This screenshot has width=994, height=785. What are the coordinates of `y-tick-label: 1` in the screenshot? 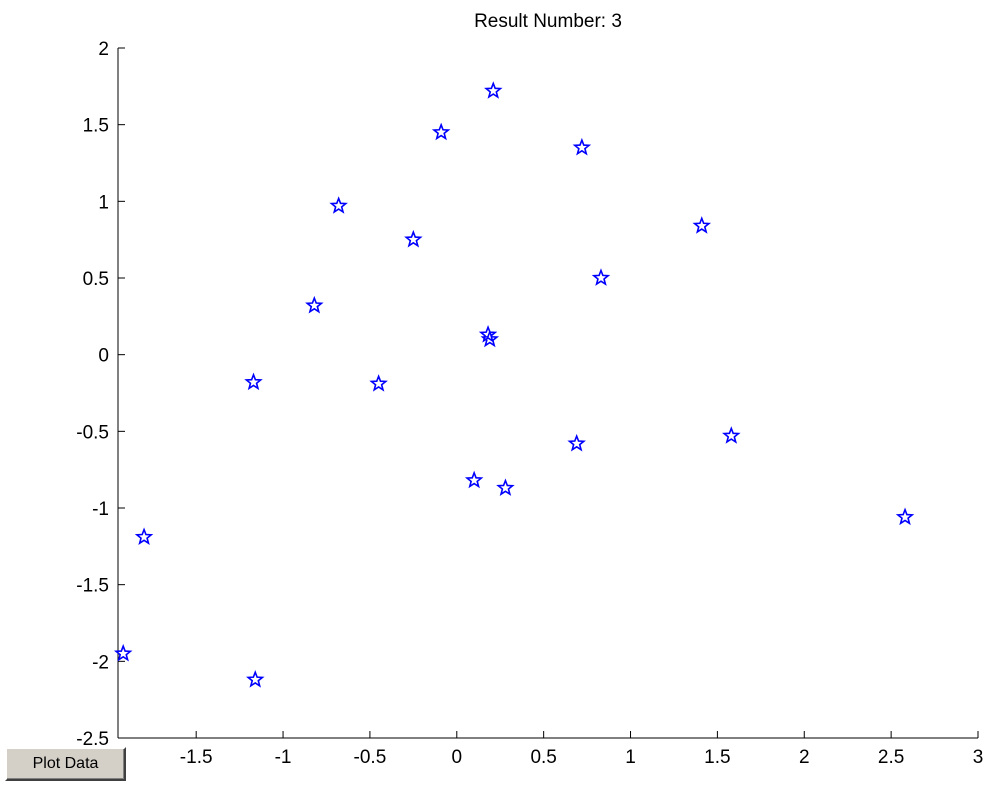 It's located at (103, 202).